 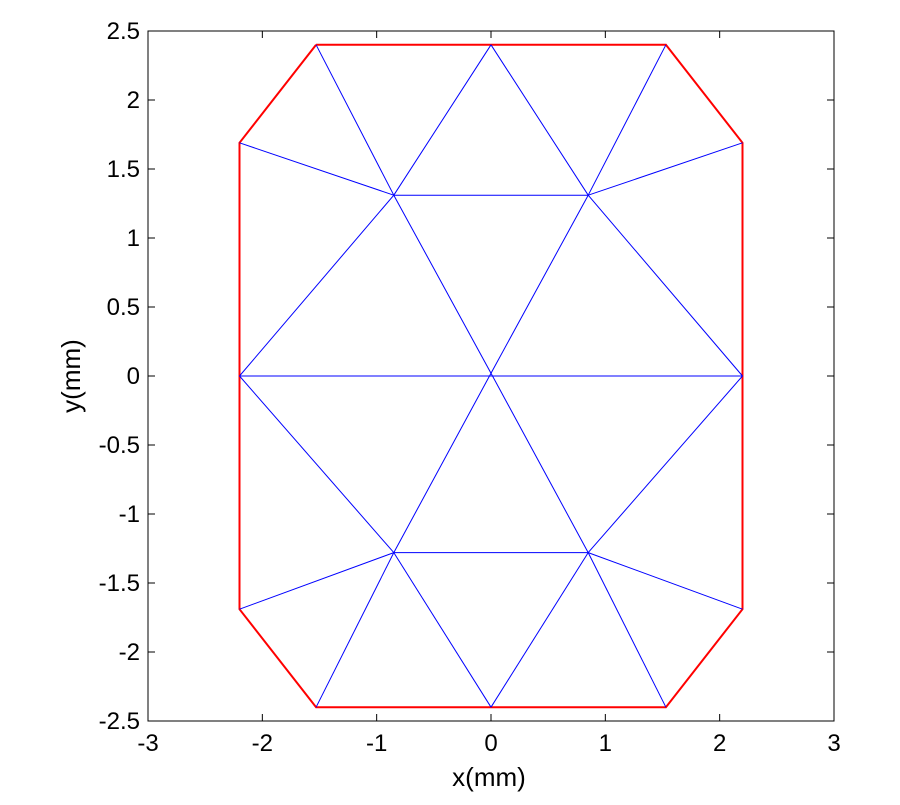 I want to click on y-tick-label: 1, so click(x=133, y=238).